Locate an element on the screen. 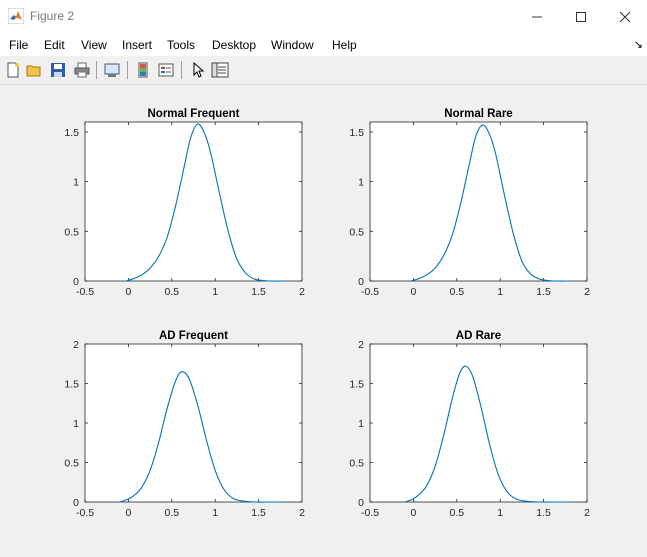  menu-window: Window is located at coordinates (292, 45).